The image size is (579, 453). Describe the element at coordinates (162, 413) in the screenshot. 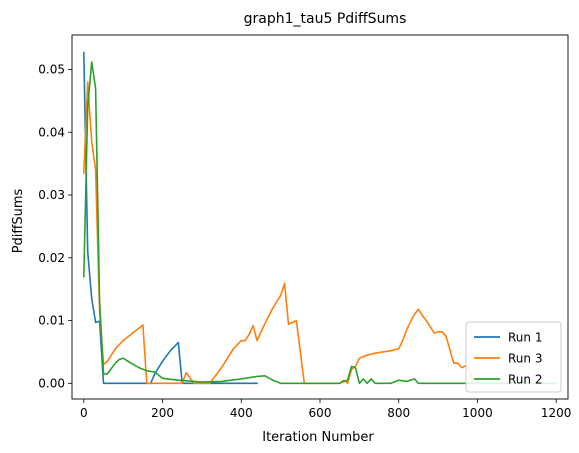

I see `x-tick-label: 200` at that location.